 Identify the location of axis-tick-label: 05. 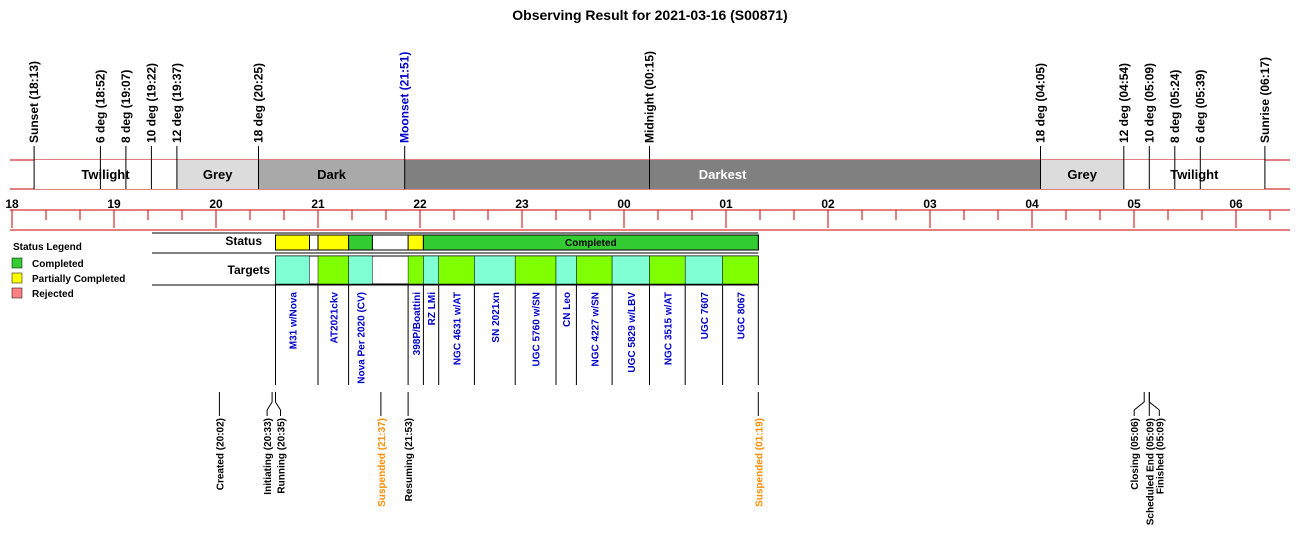
(1134, 204).